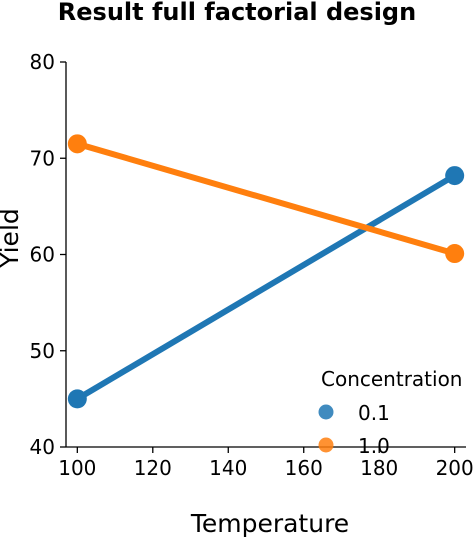  I want to click on y-tick-label: 60, so click(42, 255).